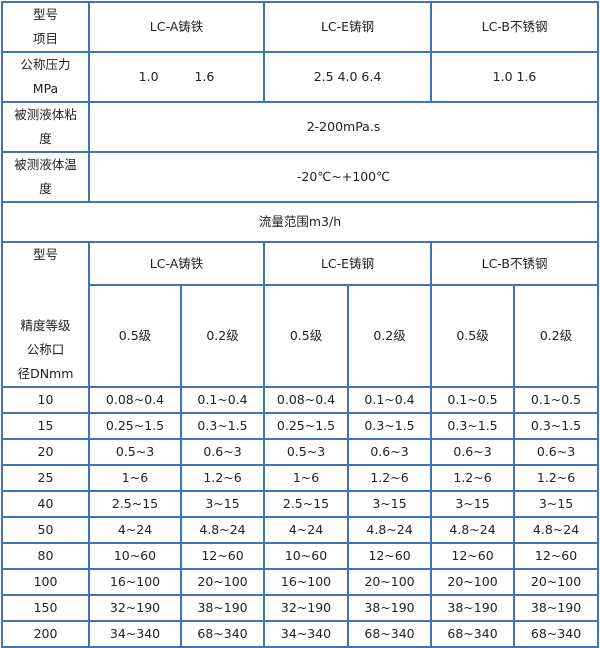 The height and width of the screenshot is (648, 600). What do you see at coordinates (515, 77) in the screenshot?
I see `pressure-value: 1.0 1.6` at bounding box center [515, 77].